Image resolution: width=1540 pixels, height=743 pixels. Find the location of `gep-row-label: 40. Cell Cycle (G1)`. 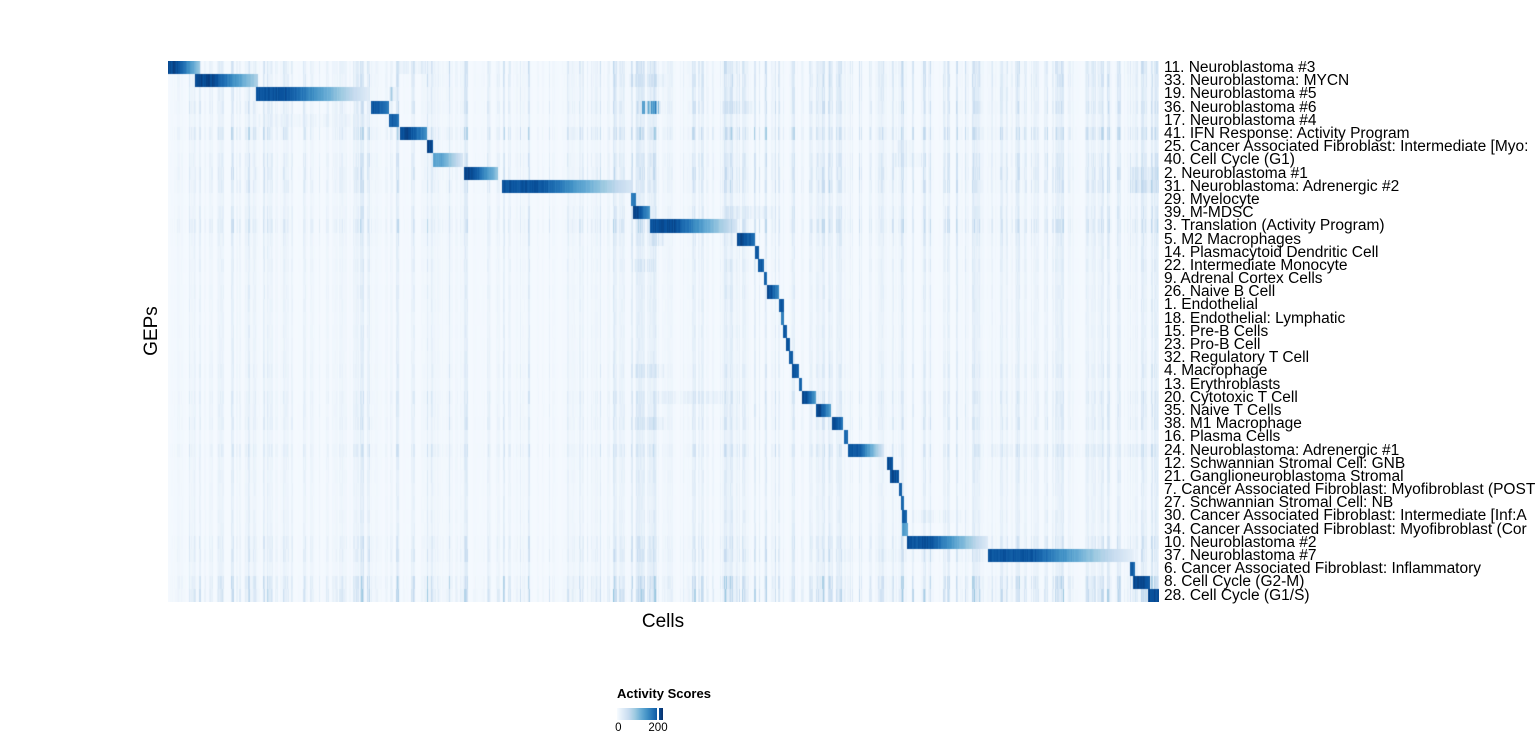

gep-row-label: 40. Cell Cycle (G1) is located at coordinates (1229, 160).